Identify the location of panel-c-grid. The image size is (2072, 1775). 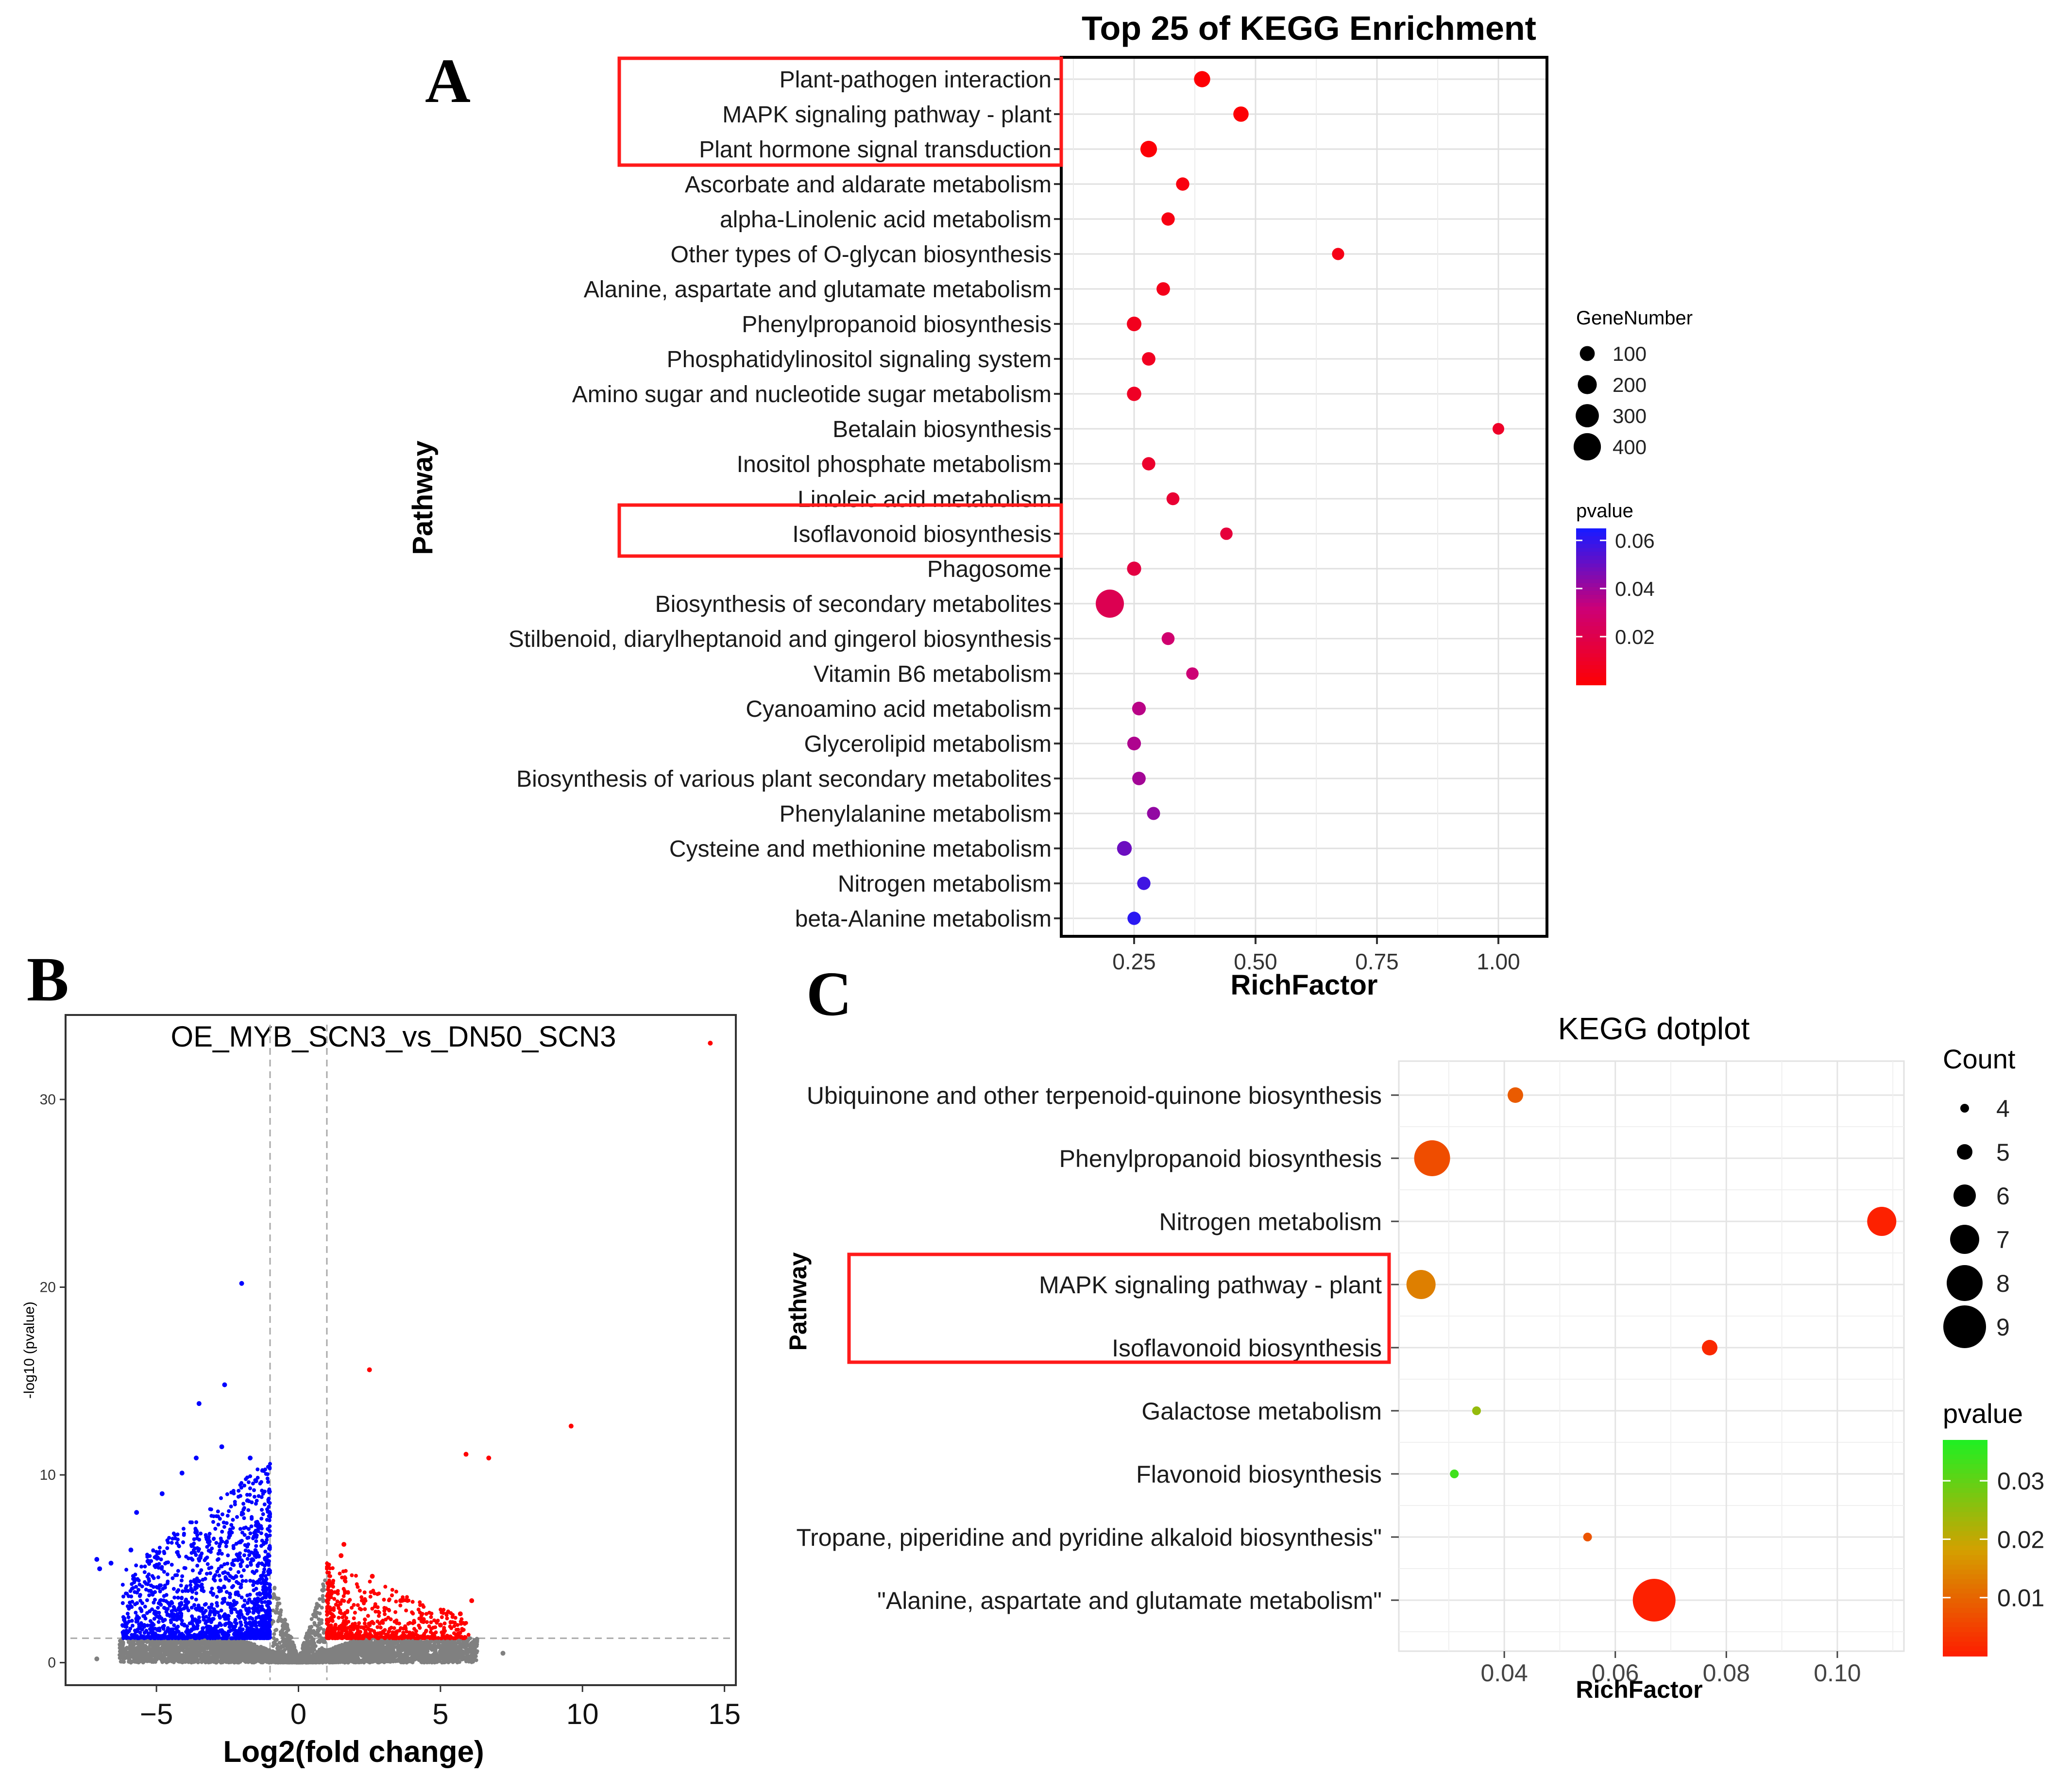
(1651, 1356).